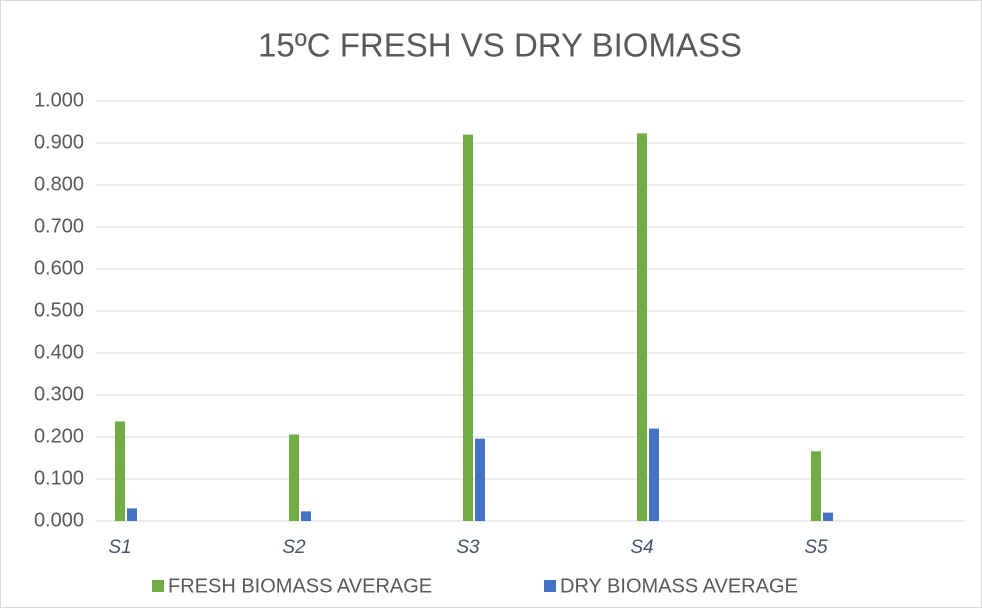  What do you see at coordinates (300, 586) in the screenshot?
I see `legend-label: FRESH BIOMASS AVERAGE` at bounding box center [300, 586].